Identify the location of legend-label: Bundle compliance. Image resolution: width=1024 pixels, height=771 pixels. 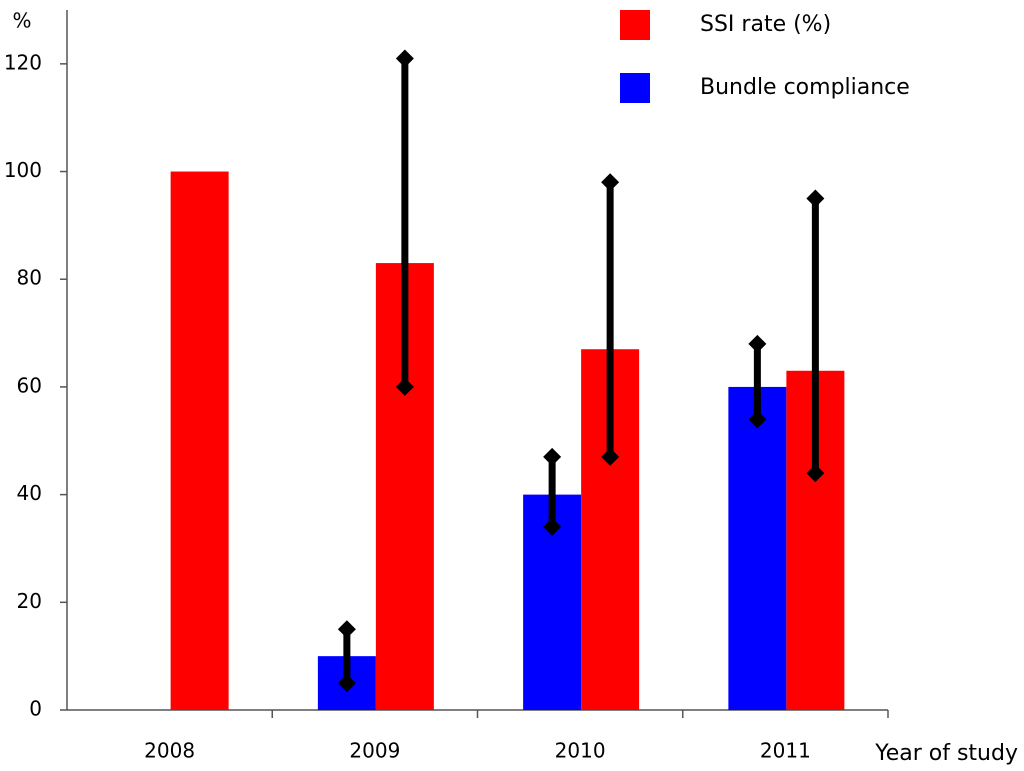
(805, 87).